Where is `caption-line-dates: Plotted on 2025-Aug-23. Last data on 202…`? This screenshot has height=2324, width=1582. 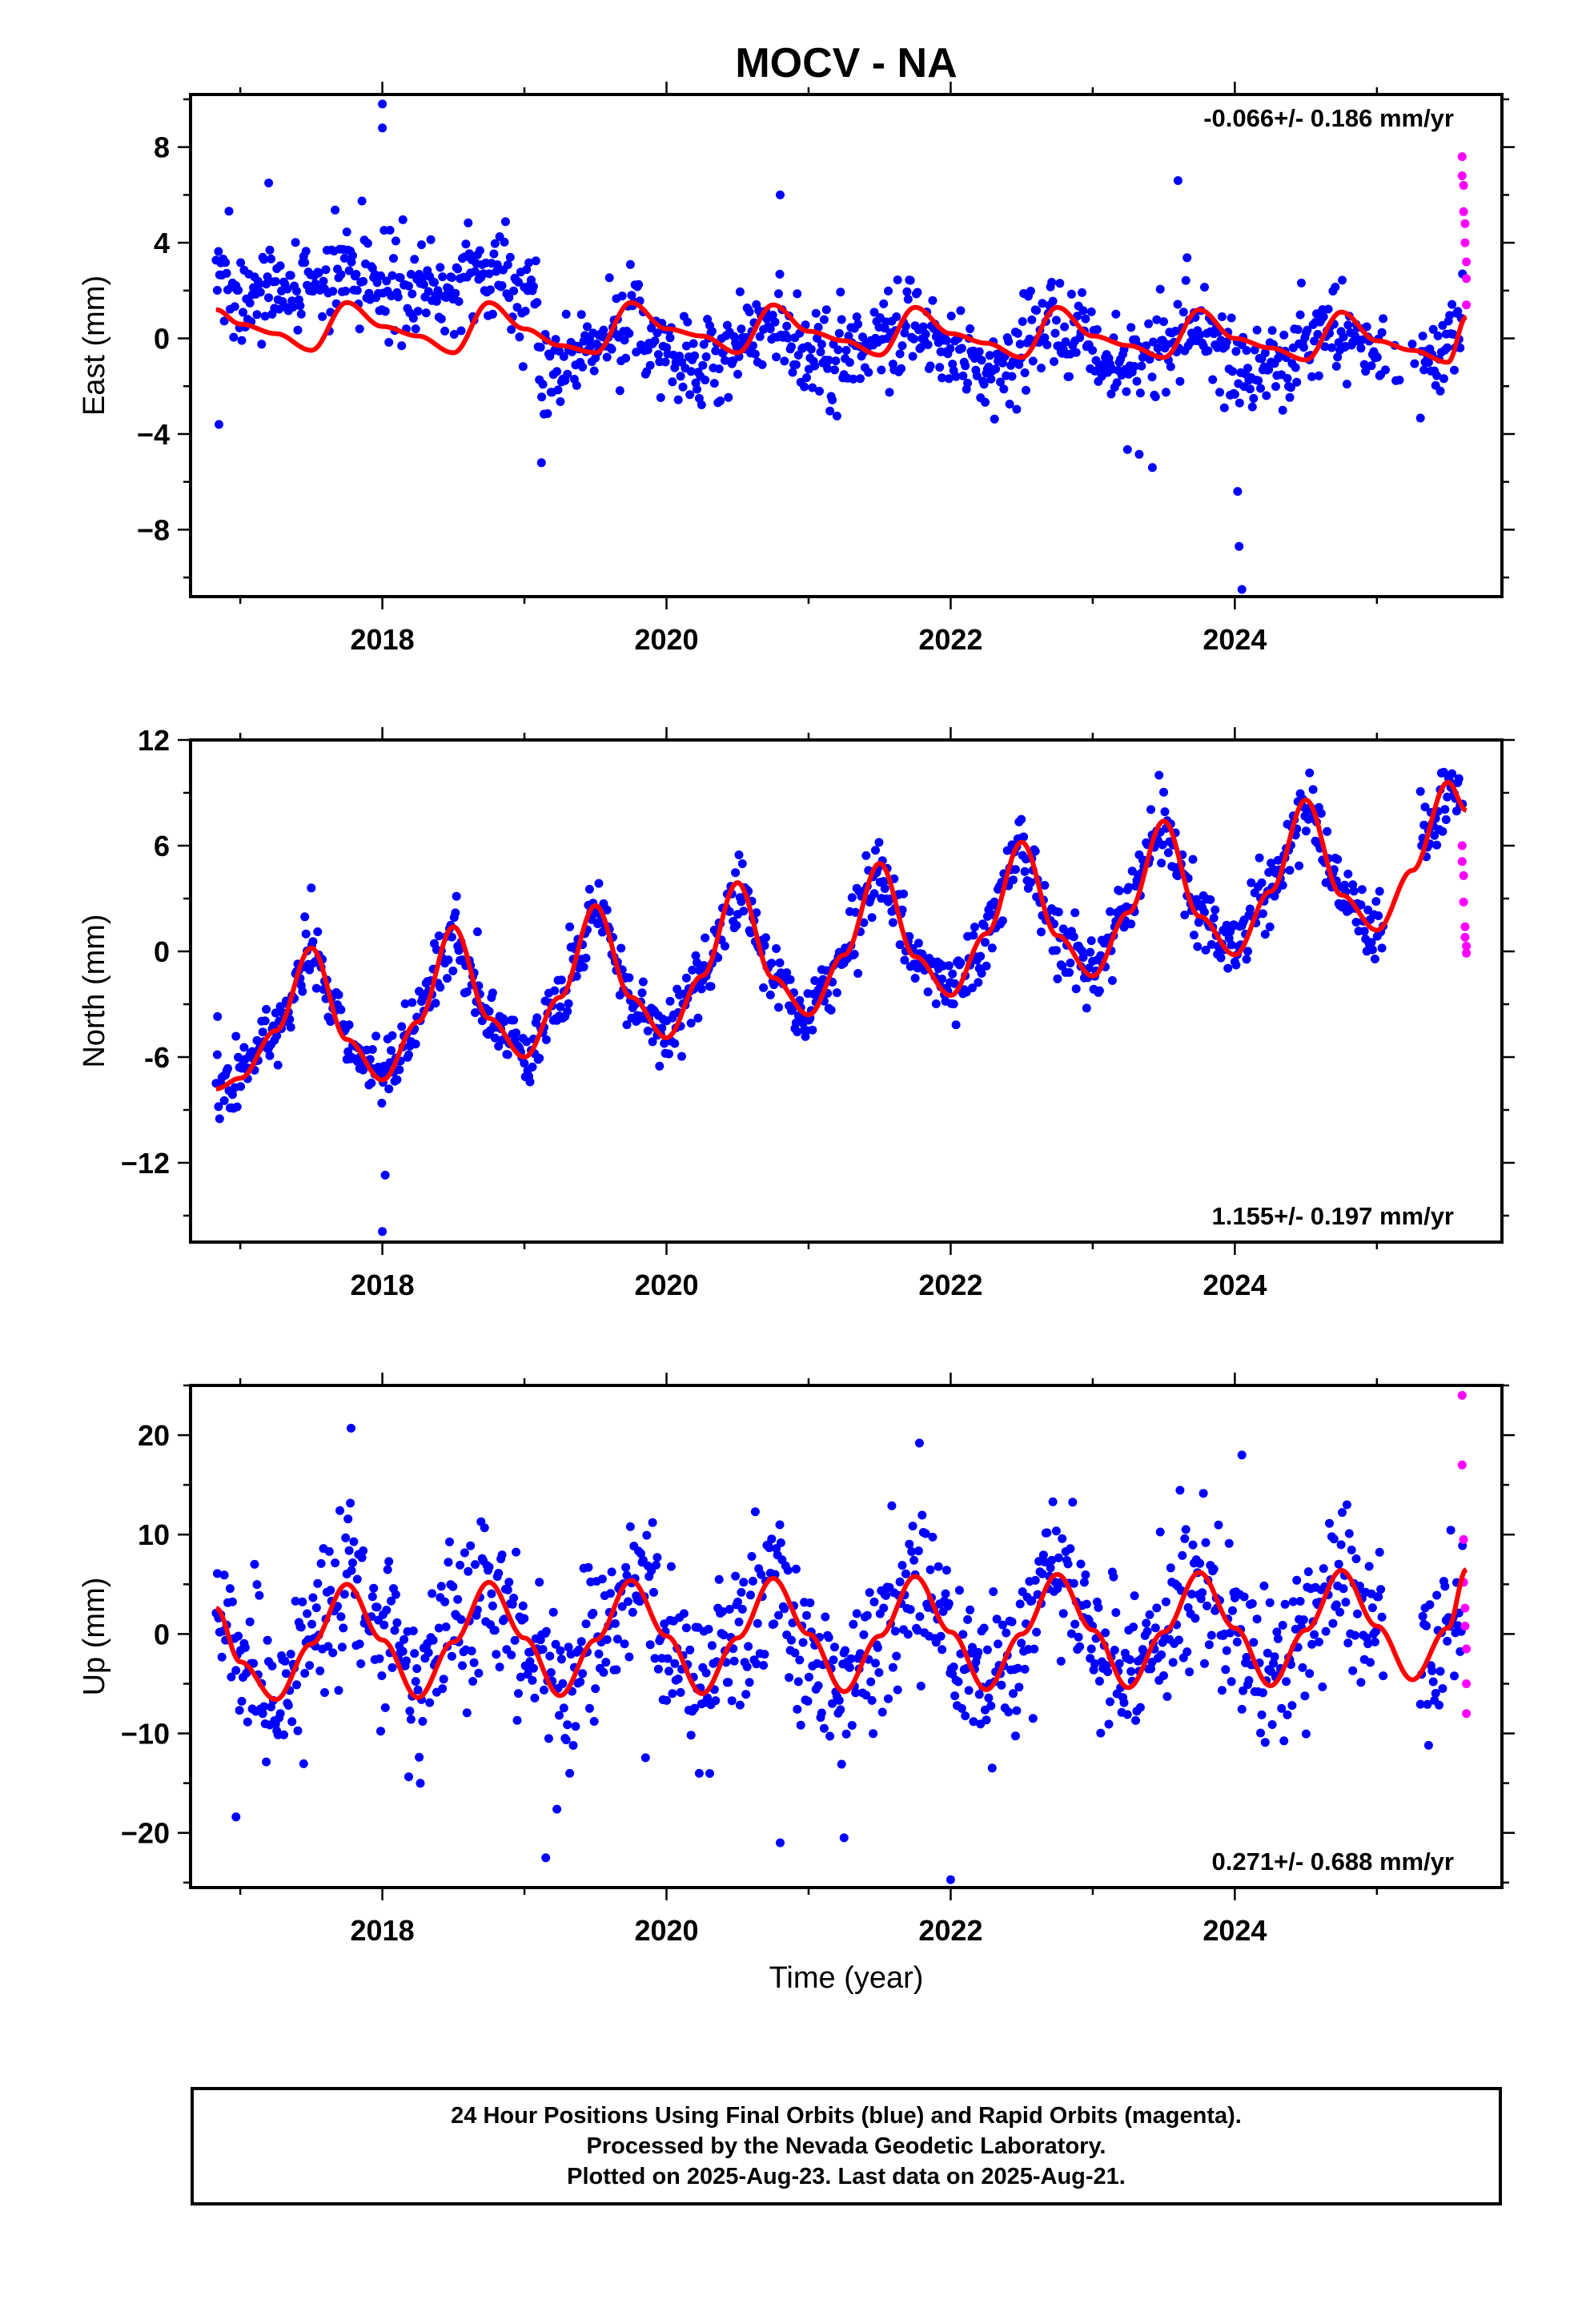
caption-line-dates: Plotted on 2025-Aug-23. Last data on 202… is located at coordinates (847, 2176).